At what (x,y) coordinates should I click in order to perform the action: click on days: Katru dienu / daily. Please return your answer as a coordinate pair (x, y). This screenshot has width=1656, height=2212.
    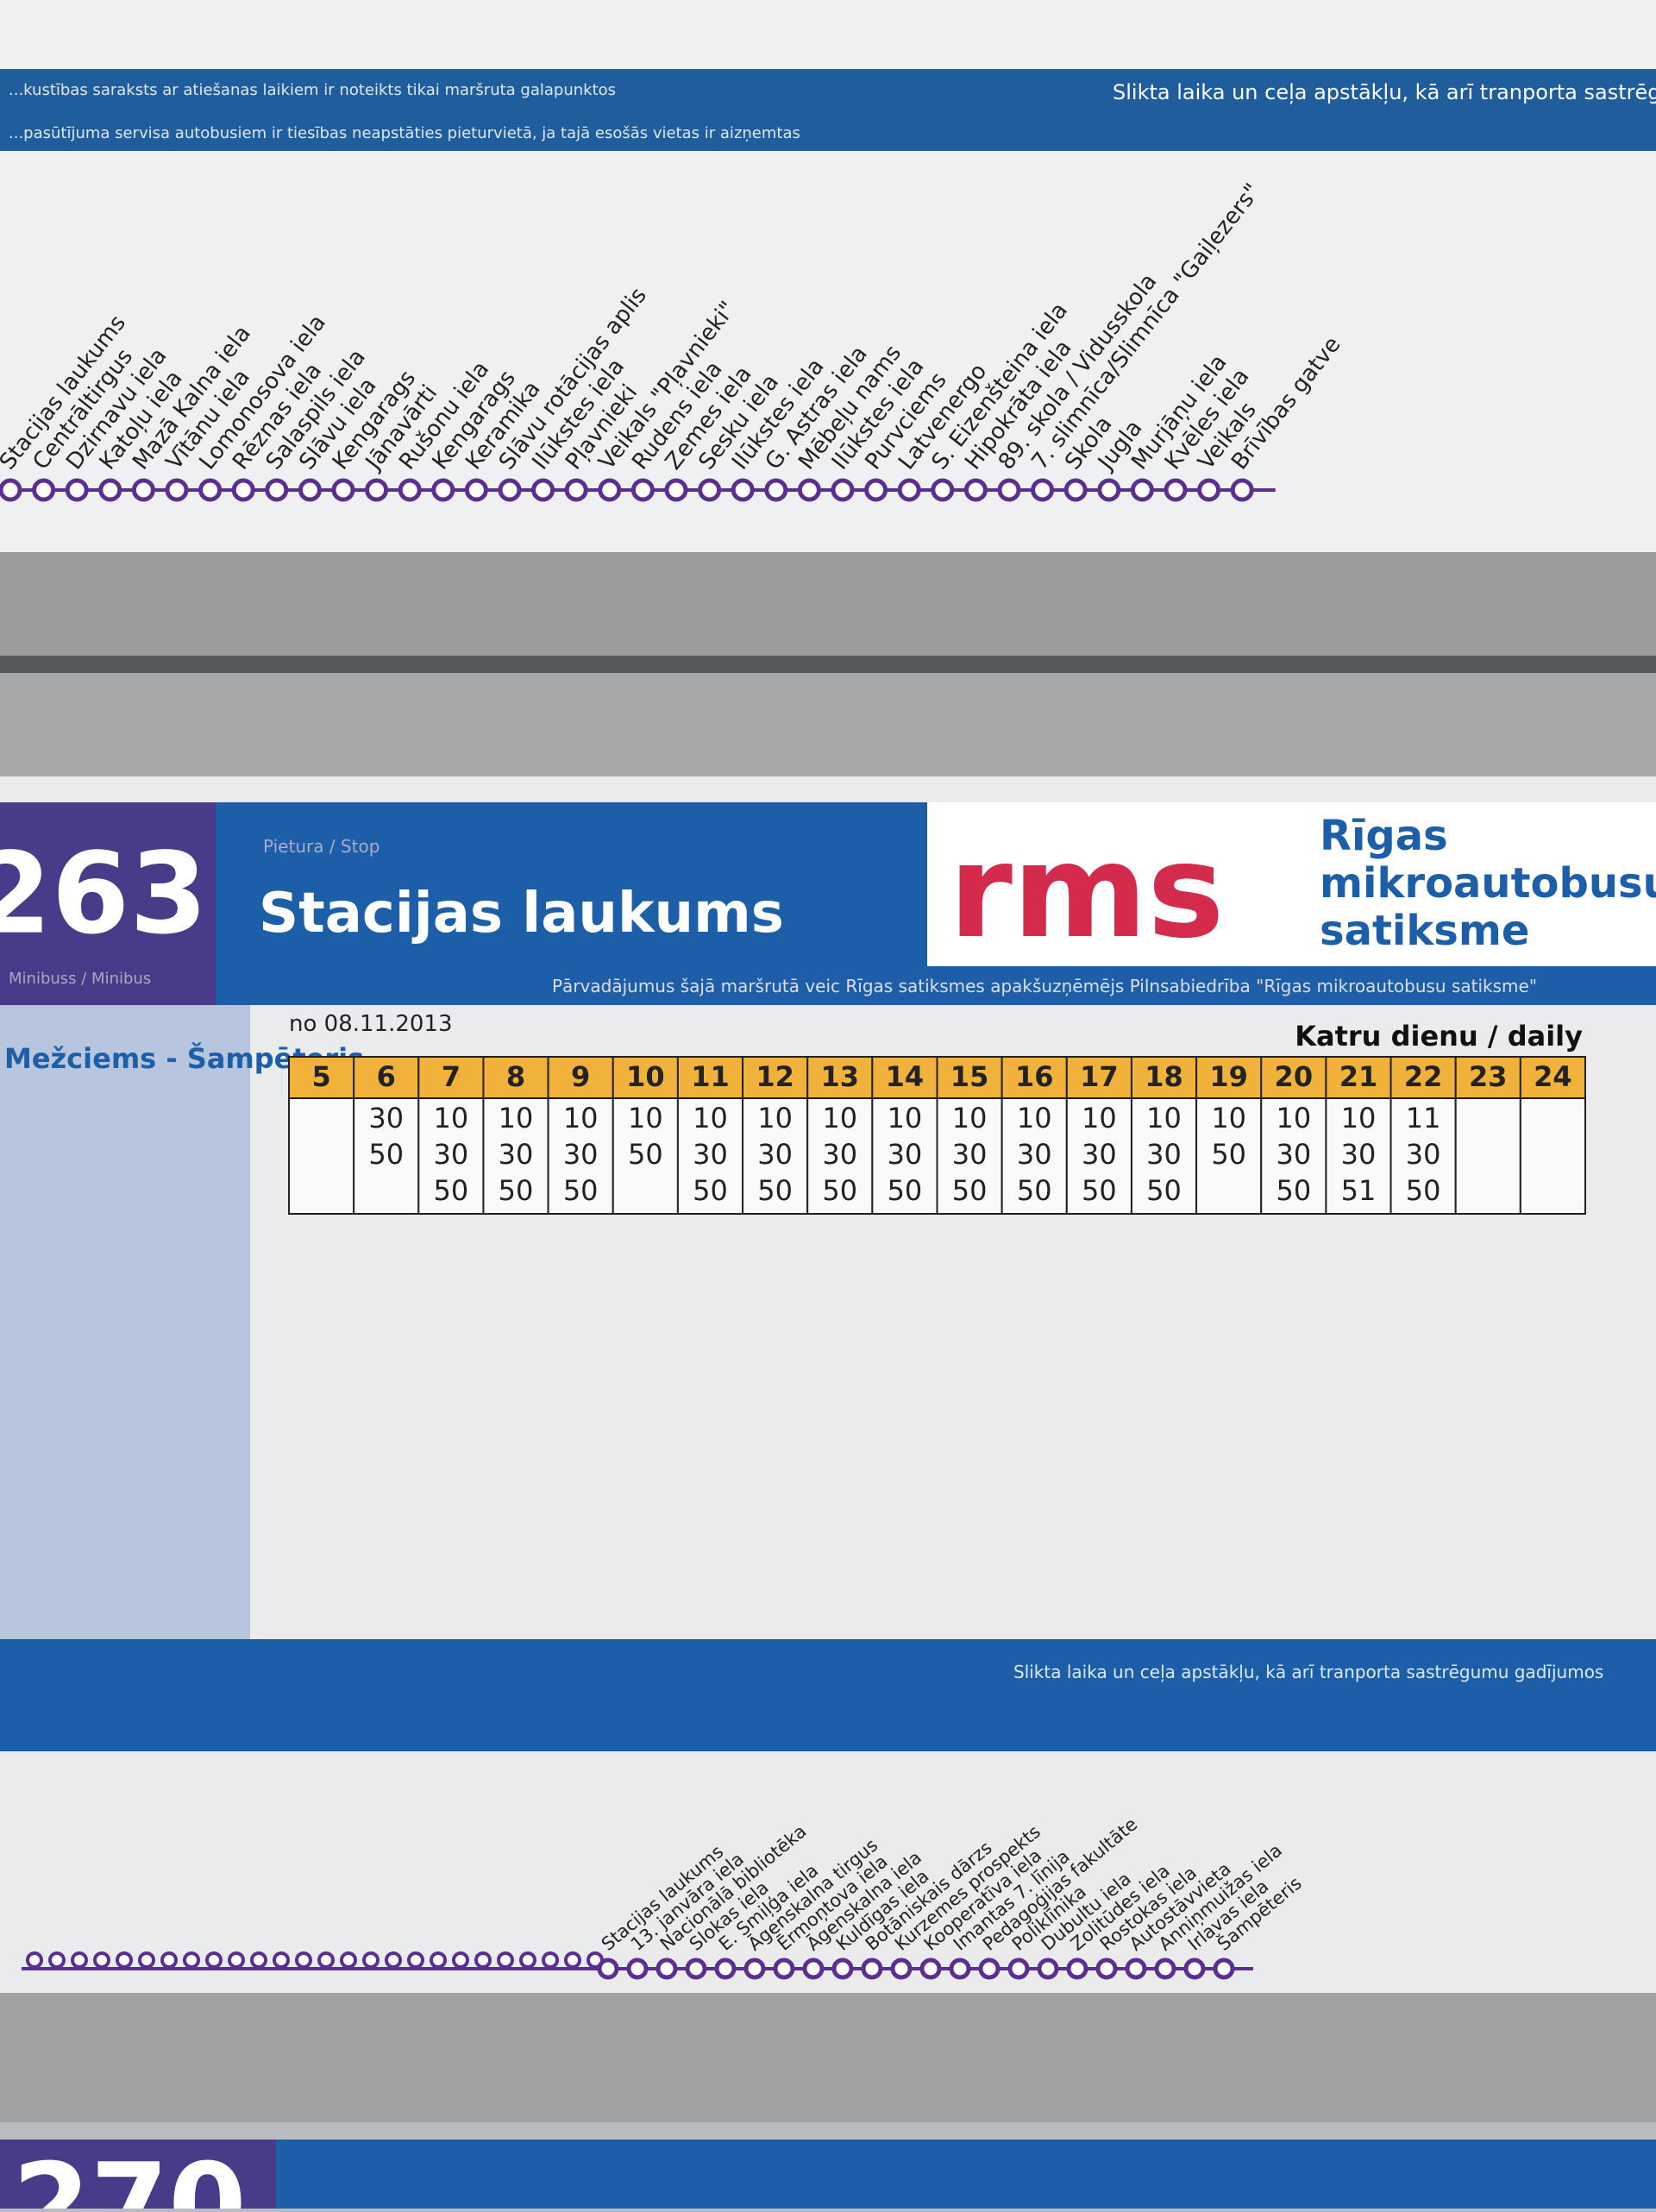
    Looking at the image, I should click on (1439, 1037).